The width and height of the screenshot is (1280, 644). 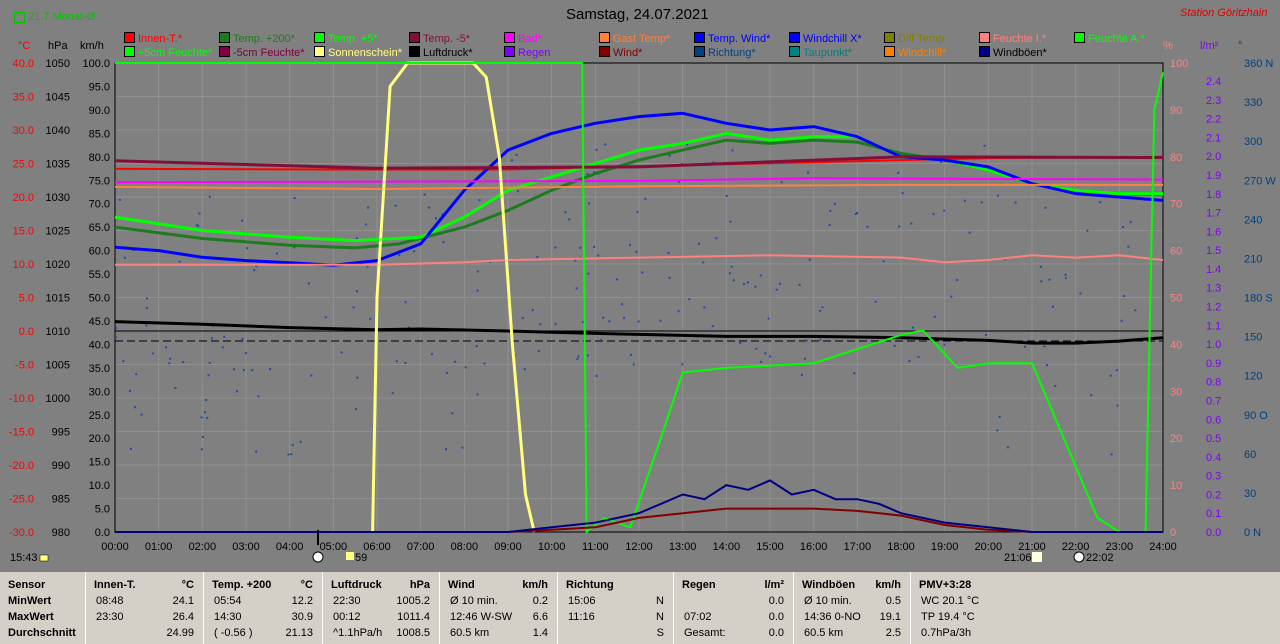 I want to click on legend-item: Innen-T.*, so click(x=153, y=38).